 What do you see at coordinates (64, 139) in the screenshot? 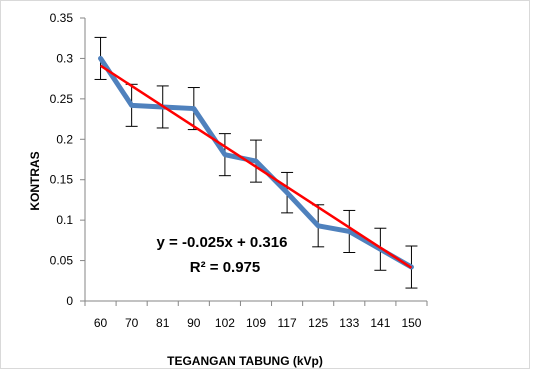
I see `y-tick-label: 0.2` at bounding box center [64, 139].